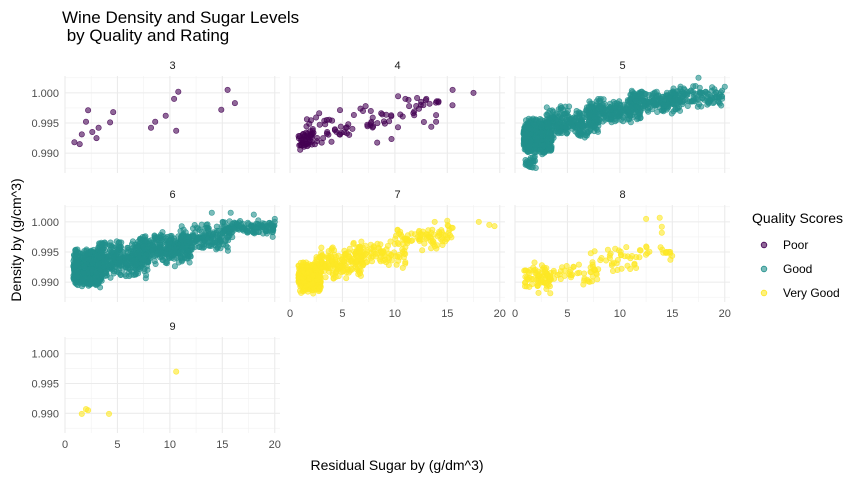 Image resolution: width=864 pixels, height=485 pixels. I want to click on facet-panel-3: 3 0.990 0.995 1.000, so click(155, 116).